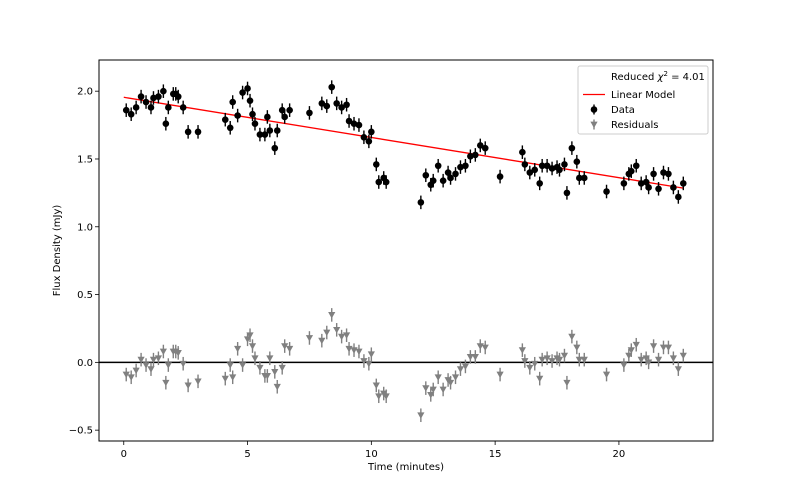  Describe the element at coordinates (85, 363) in the screenshot. I see `y-tick-label: 0.0` at that location.